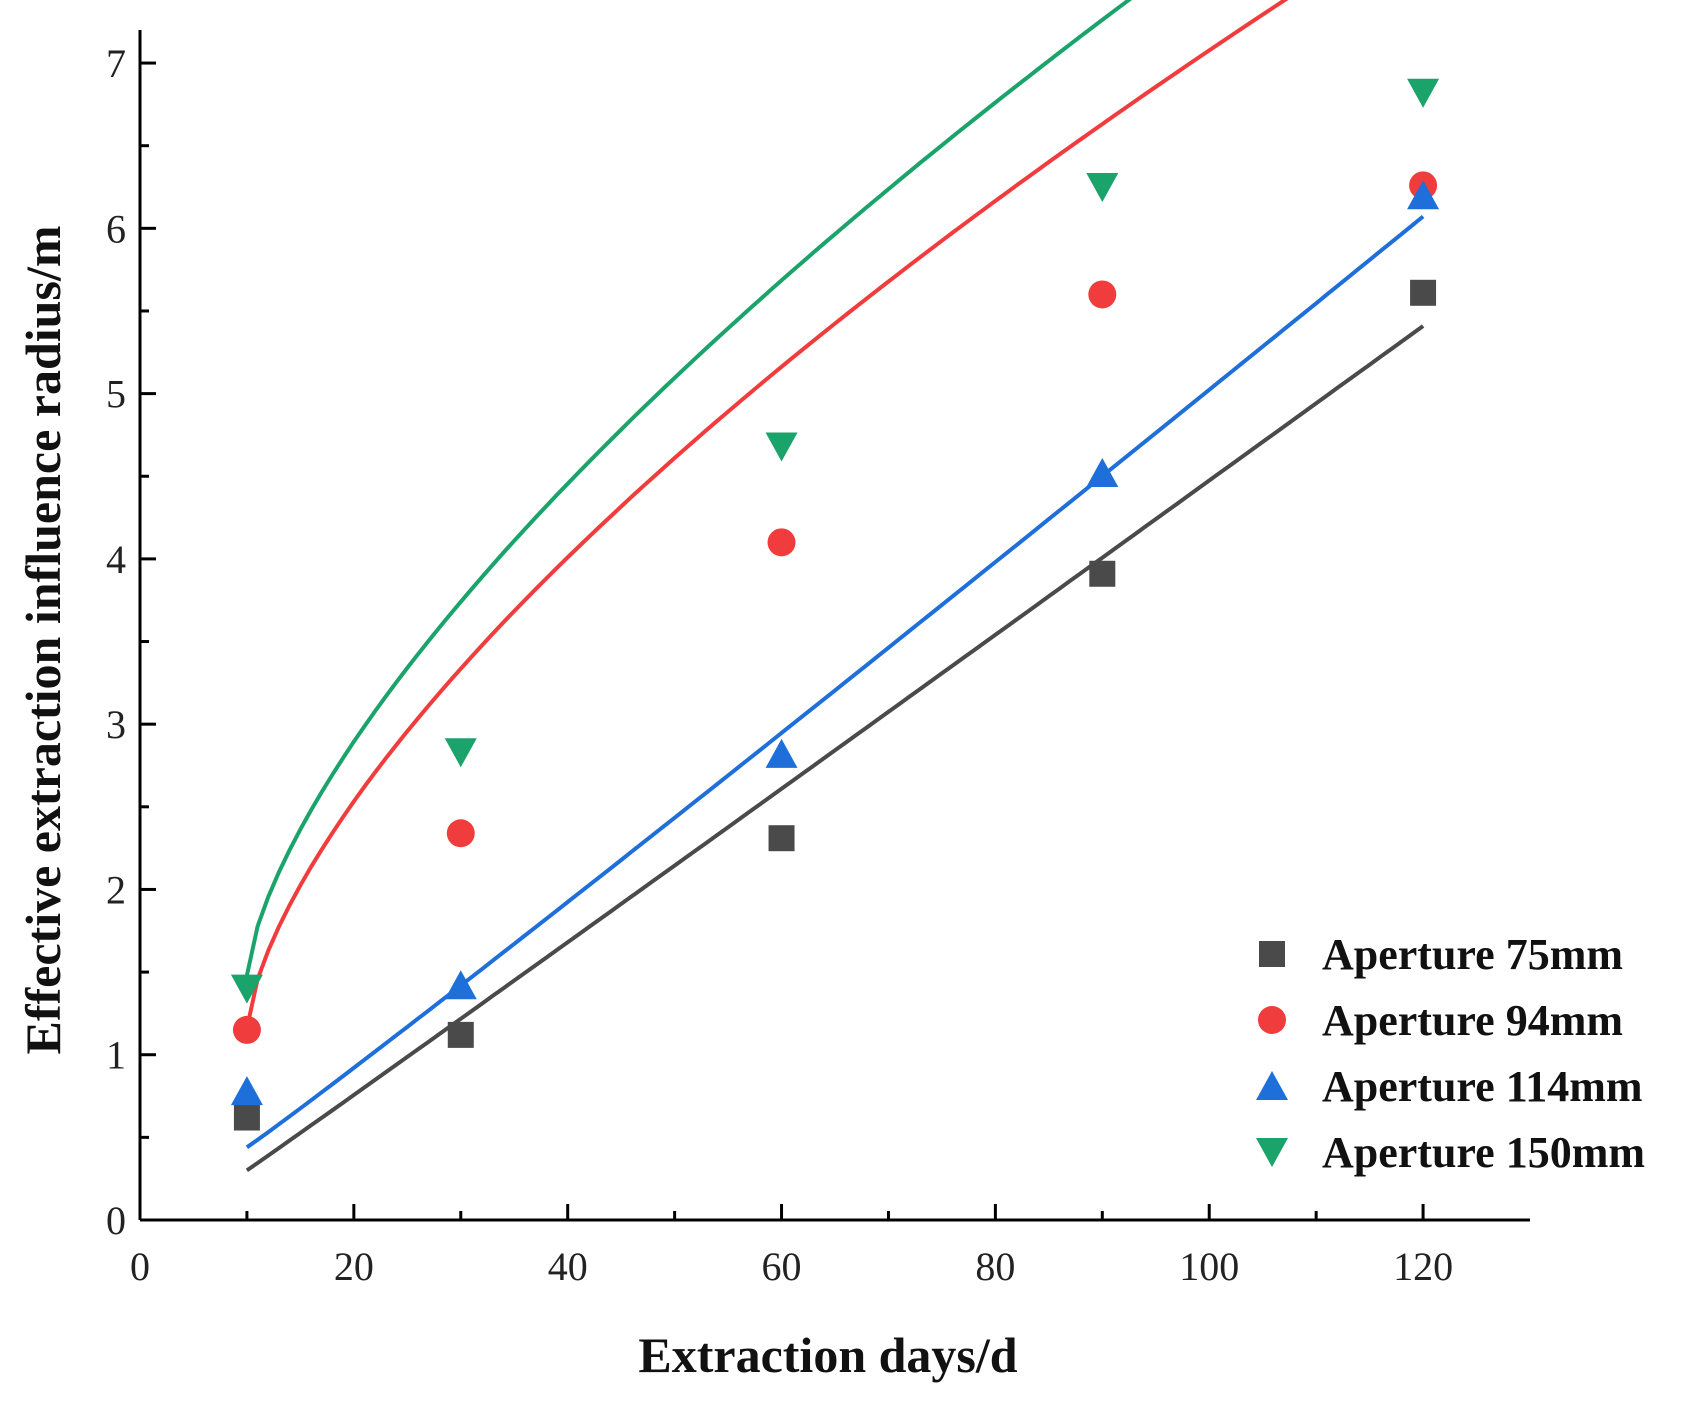  Describe the element at coordinates (116, 228) in the screenshot. I see `y-tick-label: 6` at that location.